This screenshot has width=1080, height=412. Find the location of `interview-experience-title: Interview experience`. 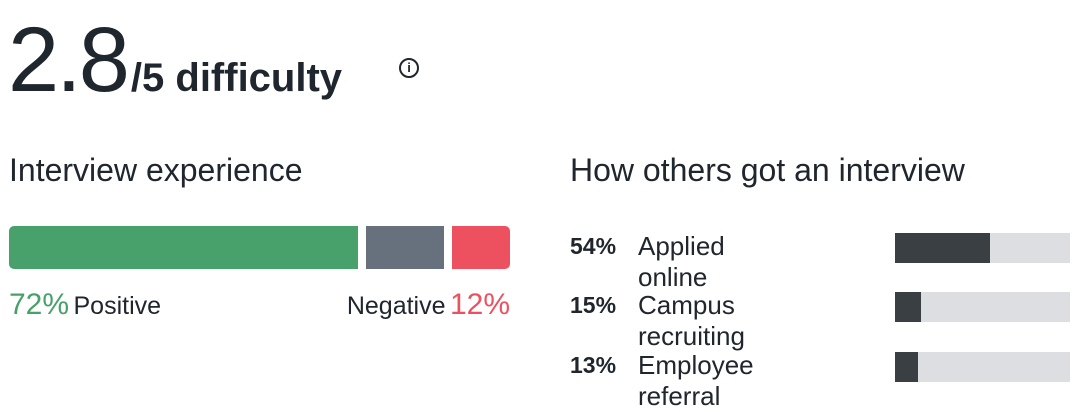

interview-experience-title: Interview experience is located at coordinates (156, 170).